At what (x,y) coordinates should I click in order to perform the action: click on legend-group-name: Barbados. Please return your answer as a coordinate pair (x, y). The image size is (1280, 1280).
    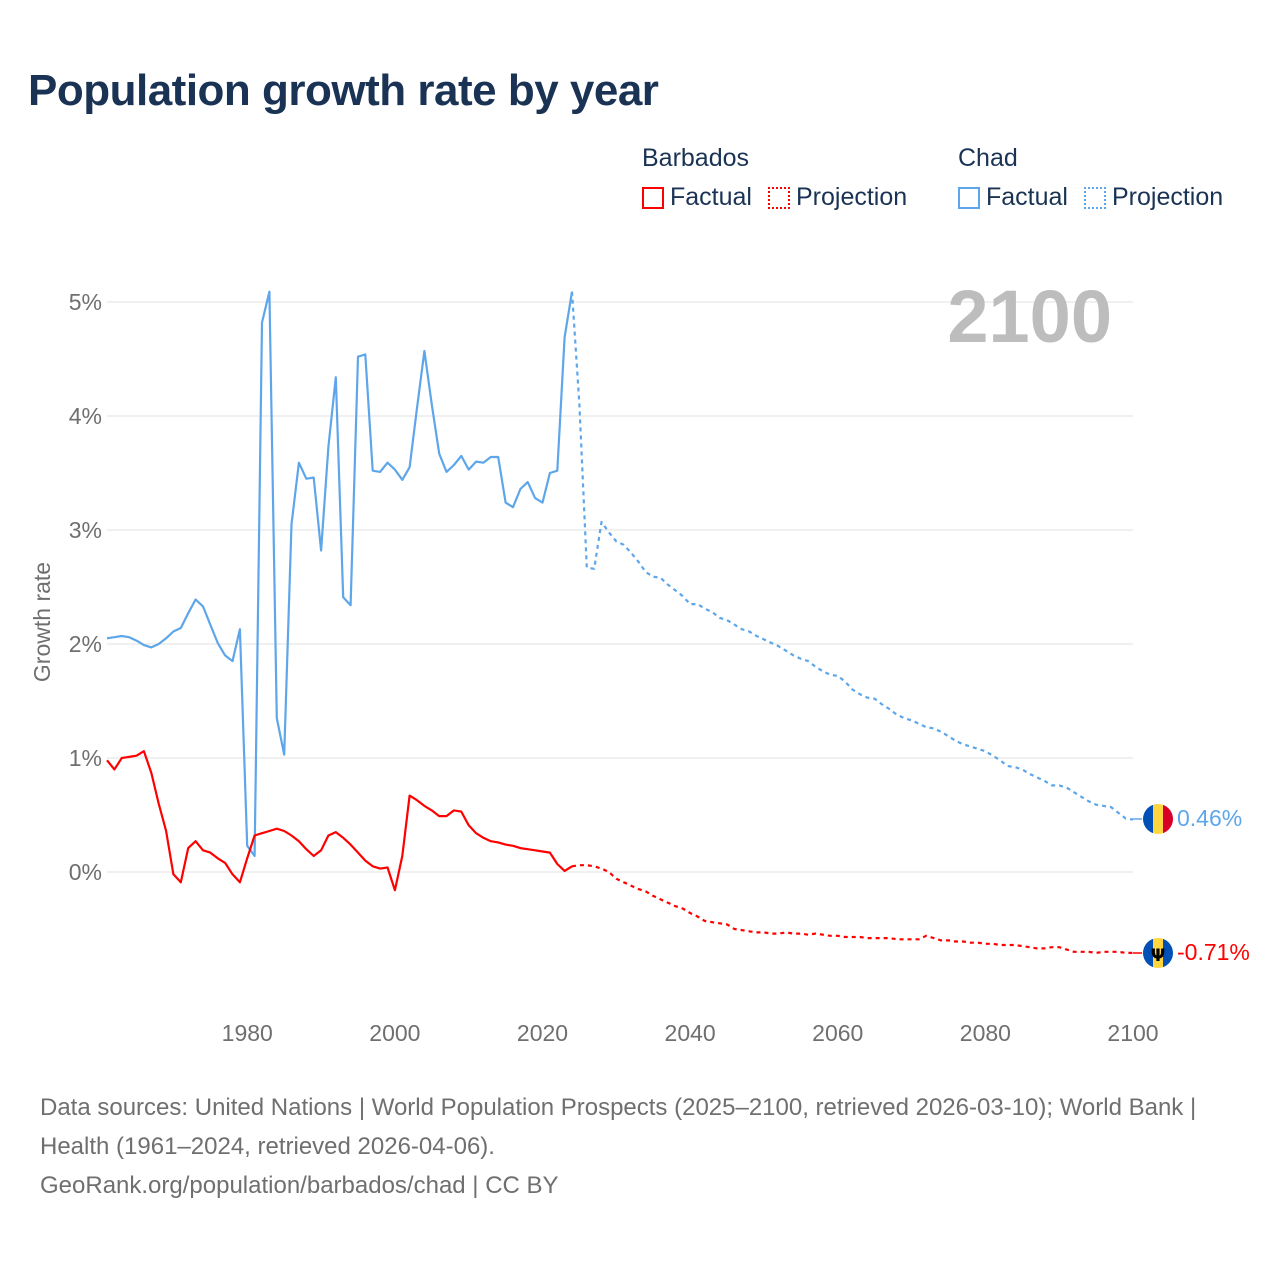
    Looking at the image, I should click on (696, 158).